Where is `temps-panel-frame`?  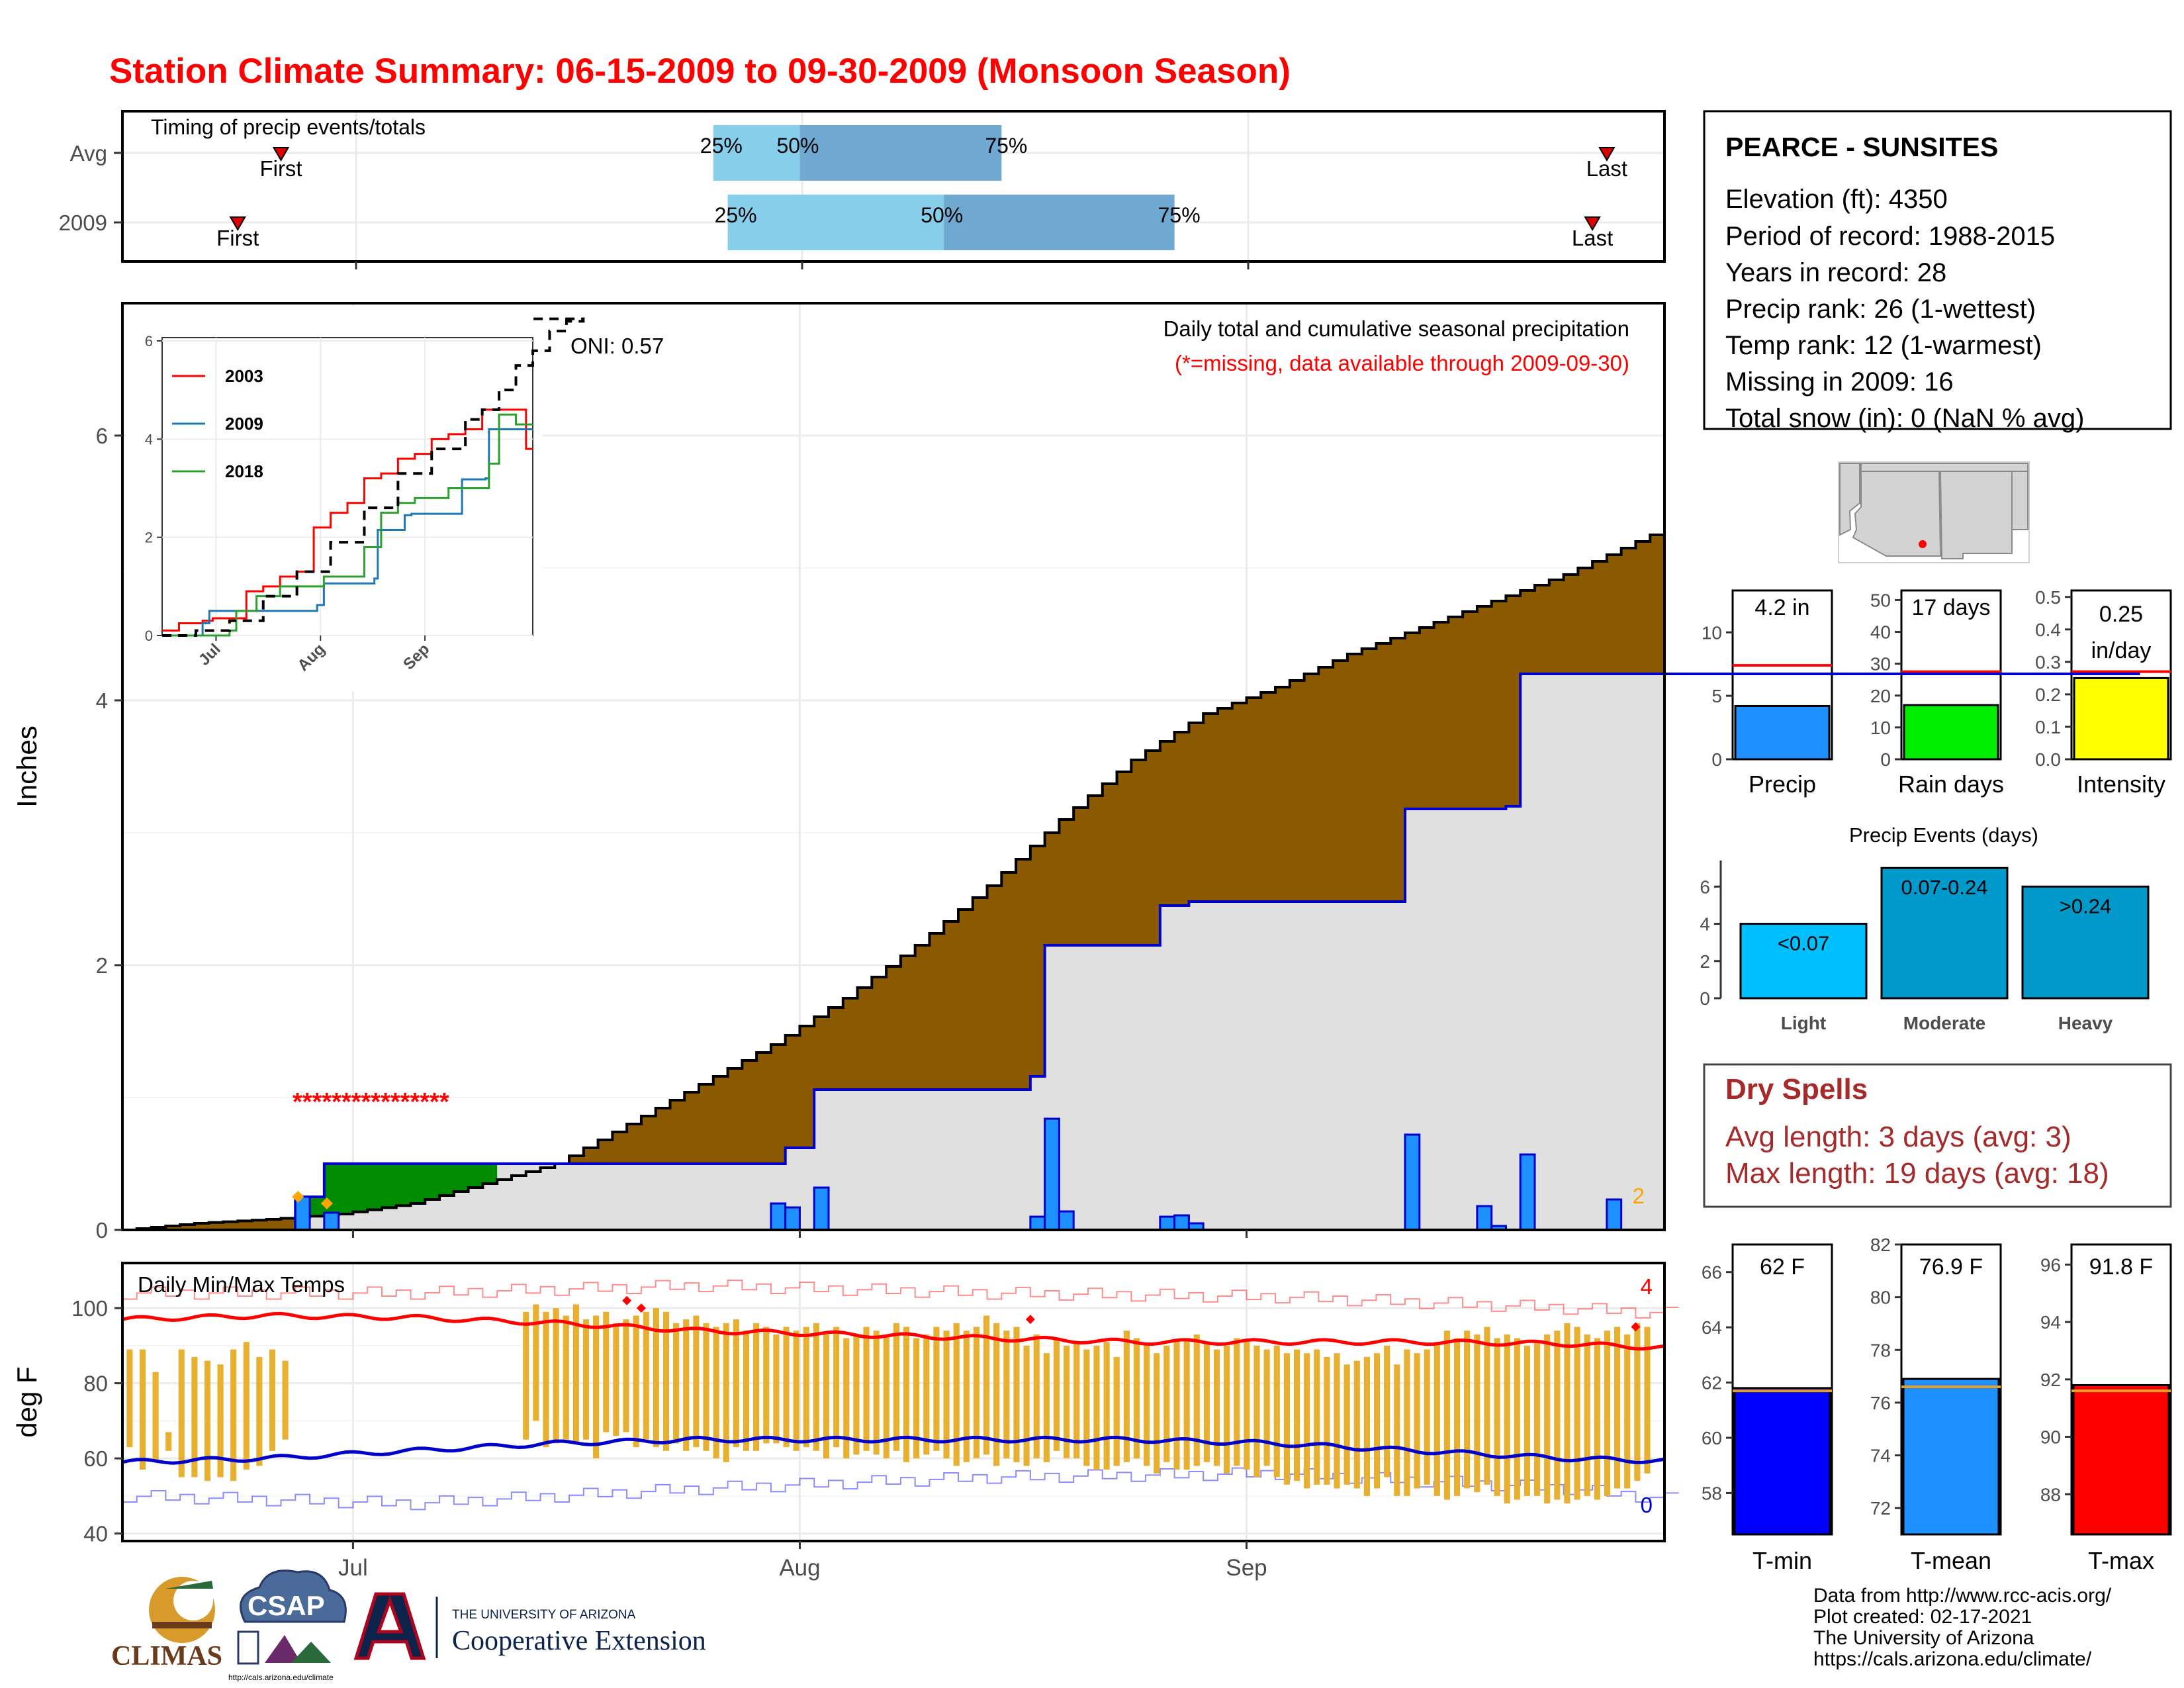
temps-panel-frame is located at coordinates (893, 1402).